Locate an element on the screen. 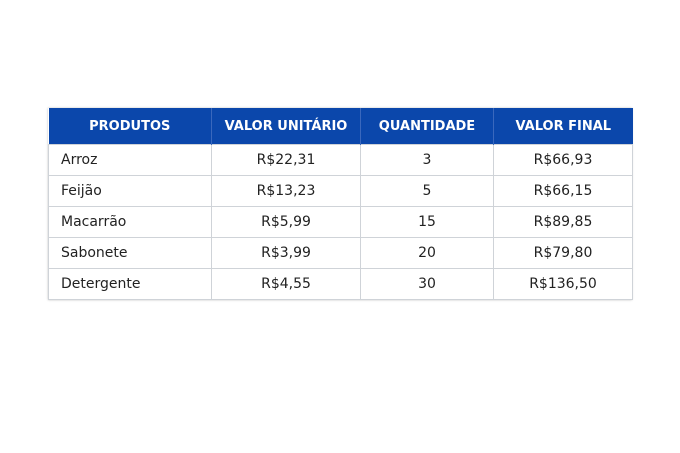 This screenshot has width=680, height=453. table-cell: 20 is located at coordinates (427, 253).